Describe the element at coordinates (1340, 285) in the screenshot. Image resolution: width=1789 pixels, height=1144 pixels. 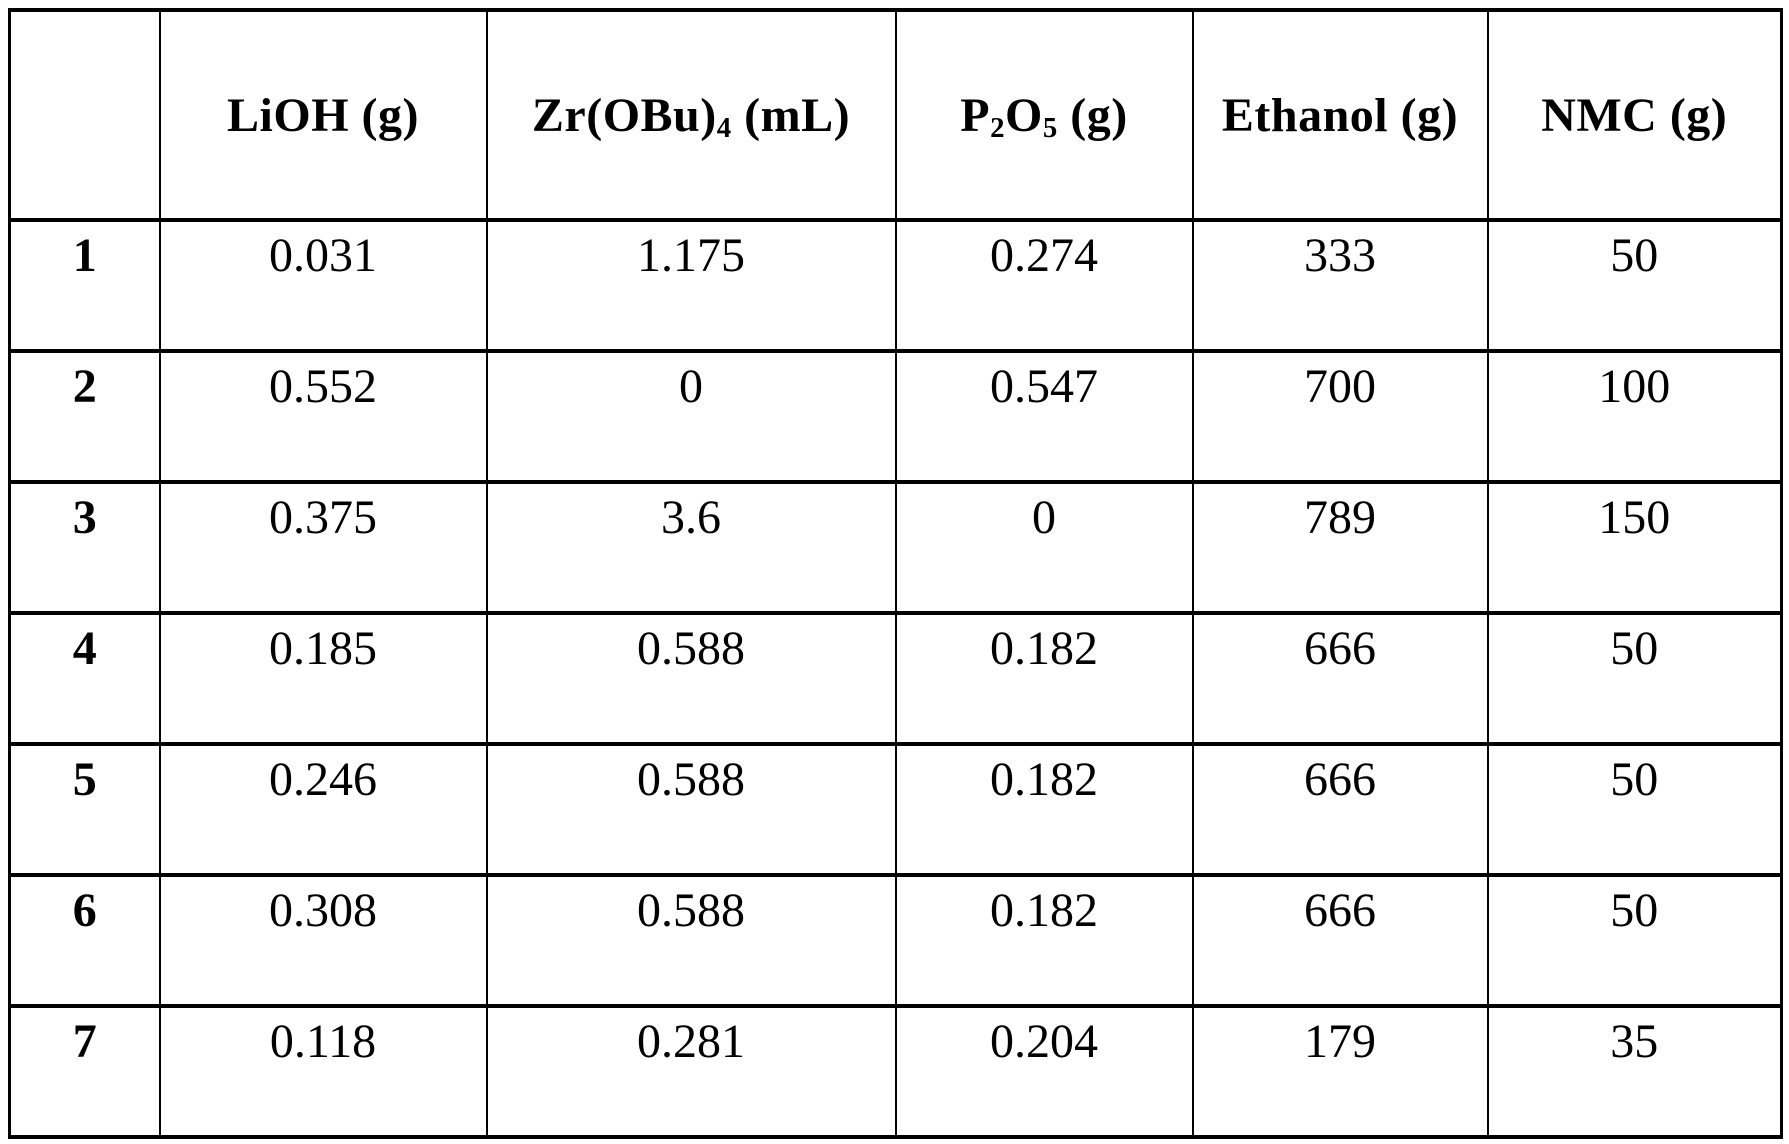
I see `ethanol-value-cell: 333` at that location.